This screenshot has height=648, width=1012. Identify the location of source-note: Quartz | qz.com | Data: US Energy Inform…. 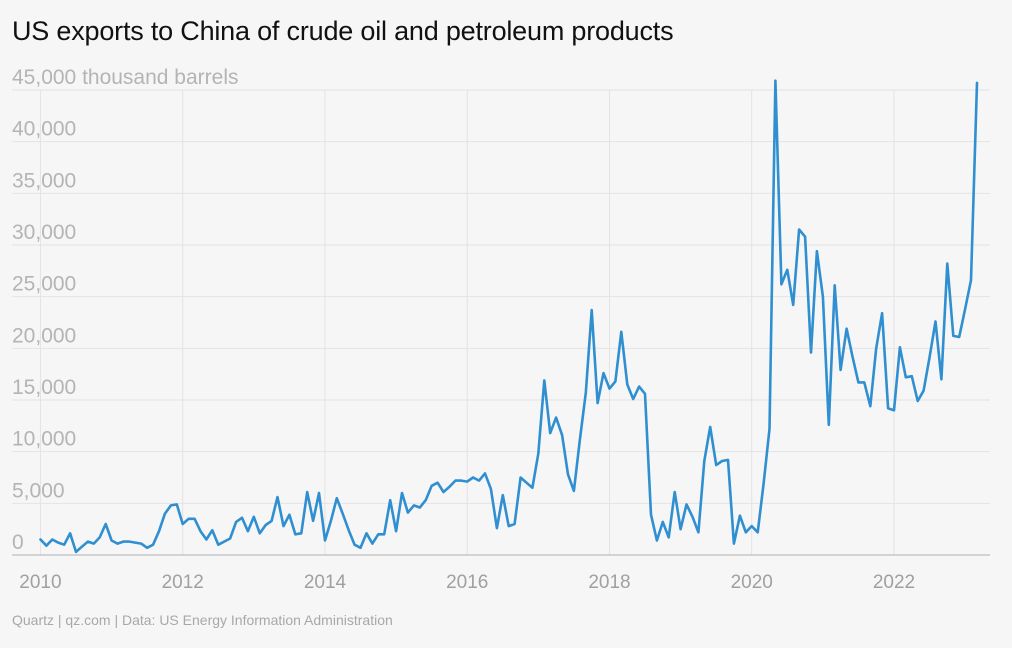
(202, 620).